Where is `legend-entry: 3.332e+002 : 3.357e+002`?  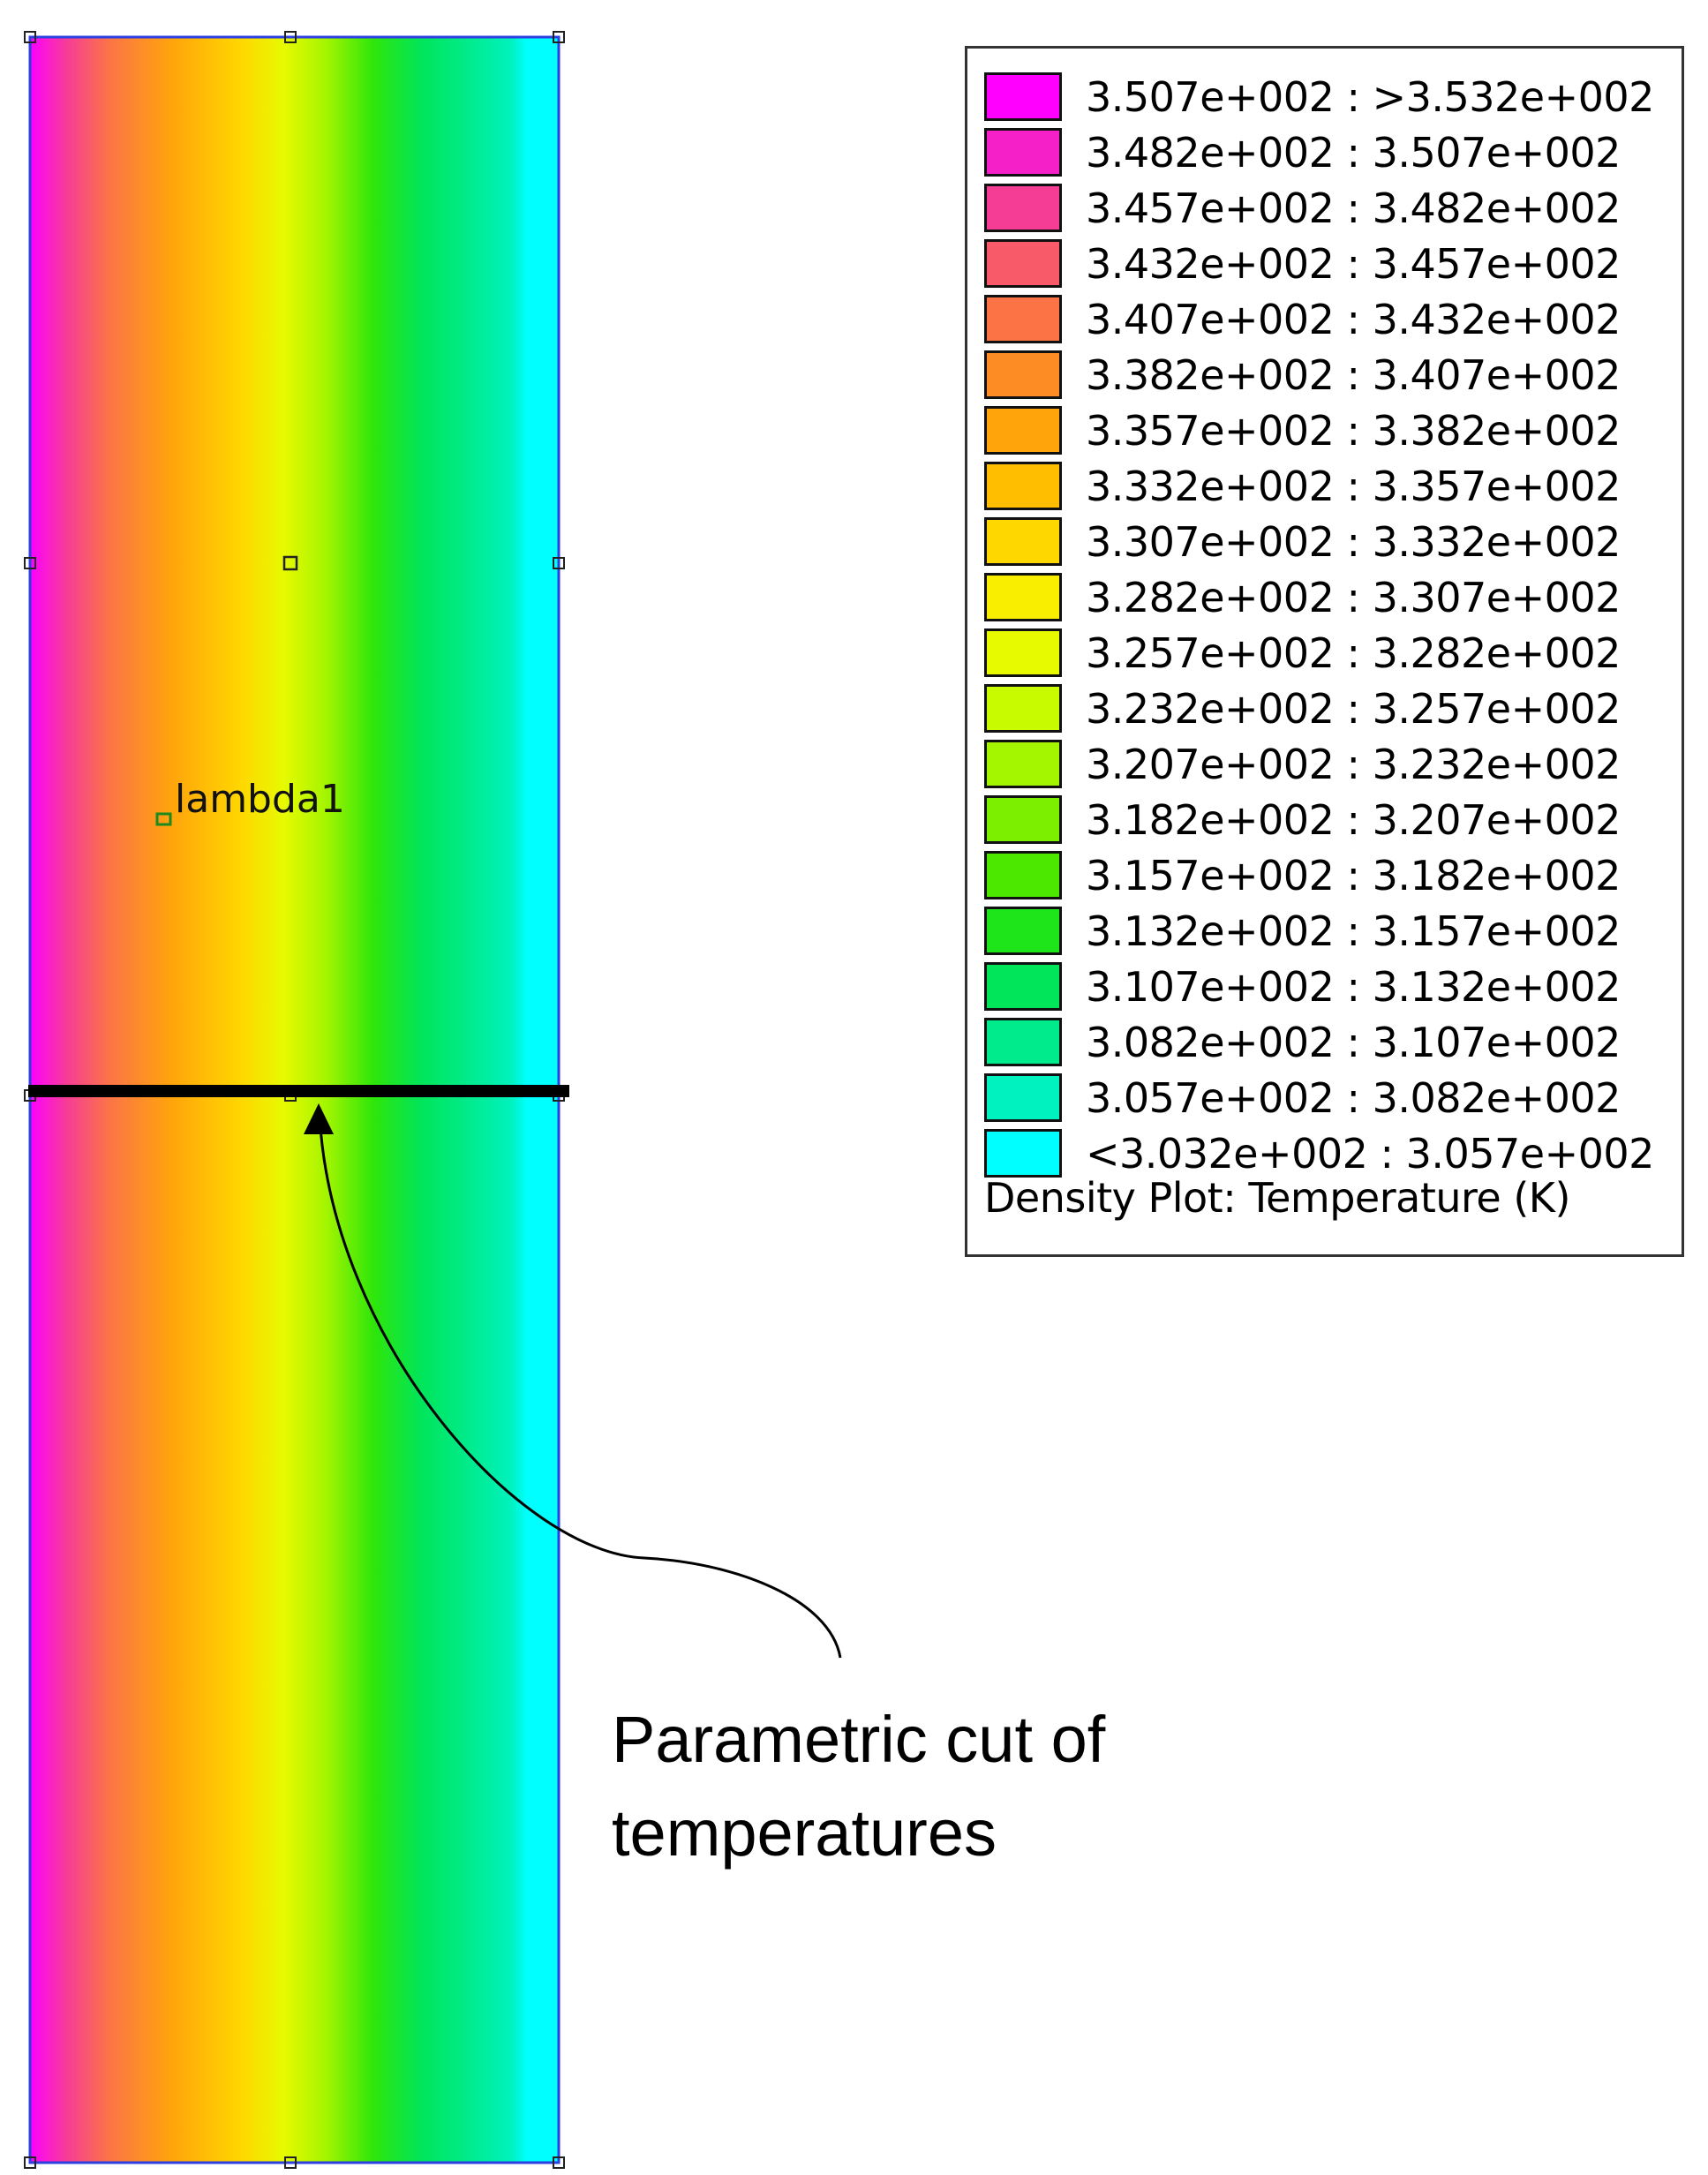
legend-entry: 3.332e+002 : 3.357e+002 is located at coordinates (1328, 484).